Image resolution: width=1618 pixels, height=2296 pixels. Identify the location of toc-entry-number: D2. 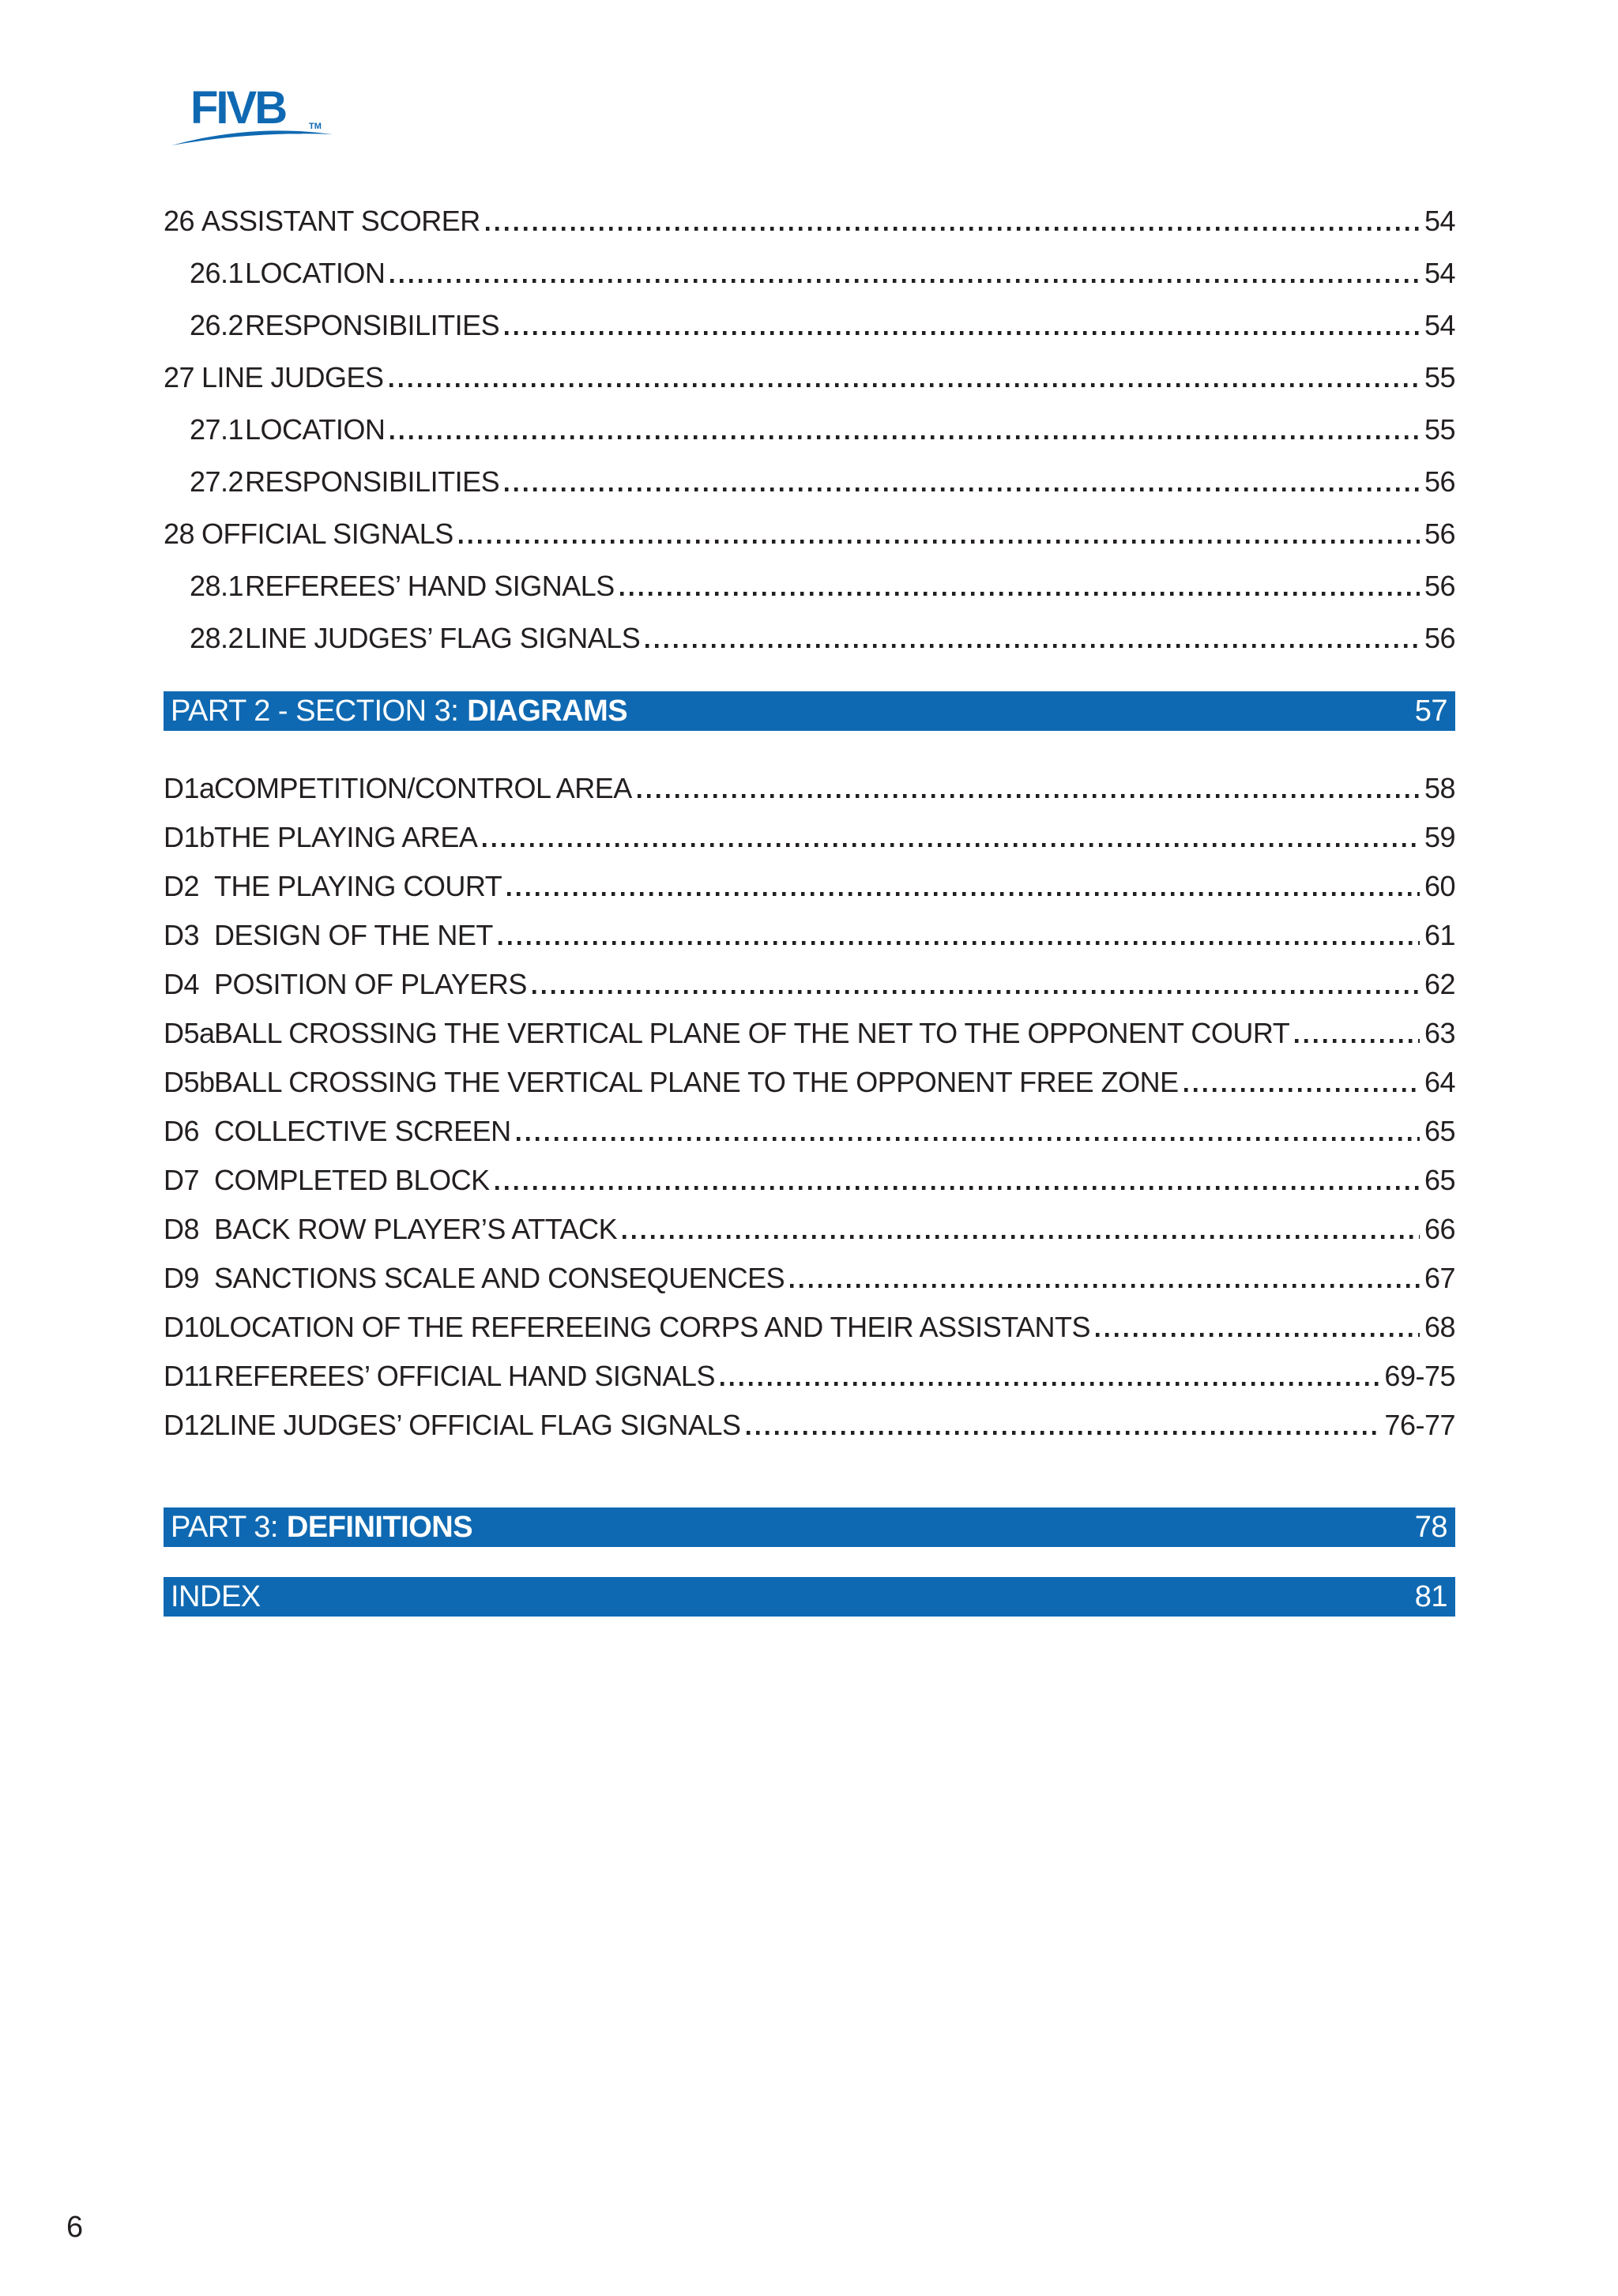
(182, 886).